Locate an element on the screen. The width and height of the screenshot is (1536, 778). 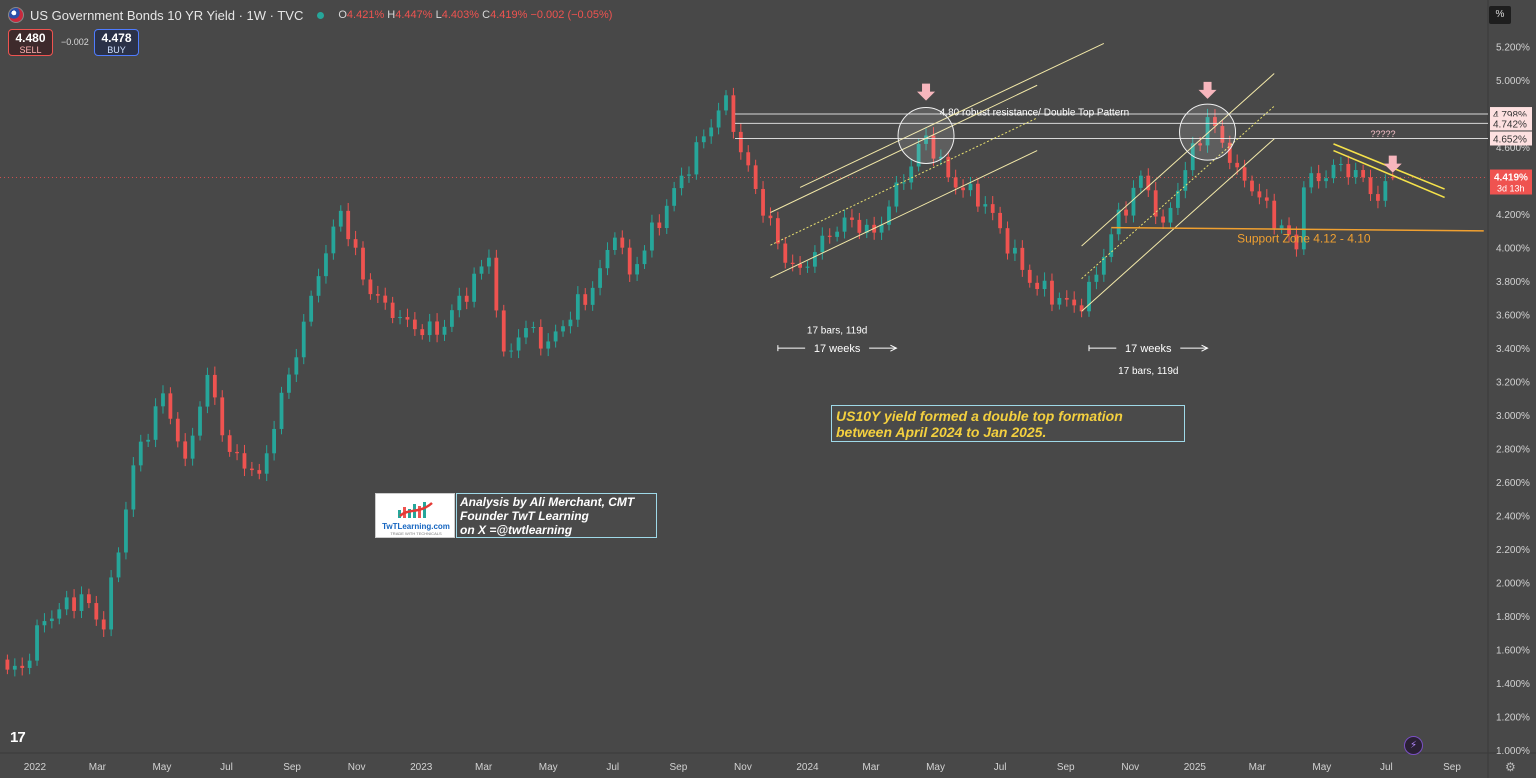
double-top-circle is located at coordinates (1208, 132).